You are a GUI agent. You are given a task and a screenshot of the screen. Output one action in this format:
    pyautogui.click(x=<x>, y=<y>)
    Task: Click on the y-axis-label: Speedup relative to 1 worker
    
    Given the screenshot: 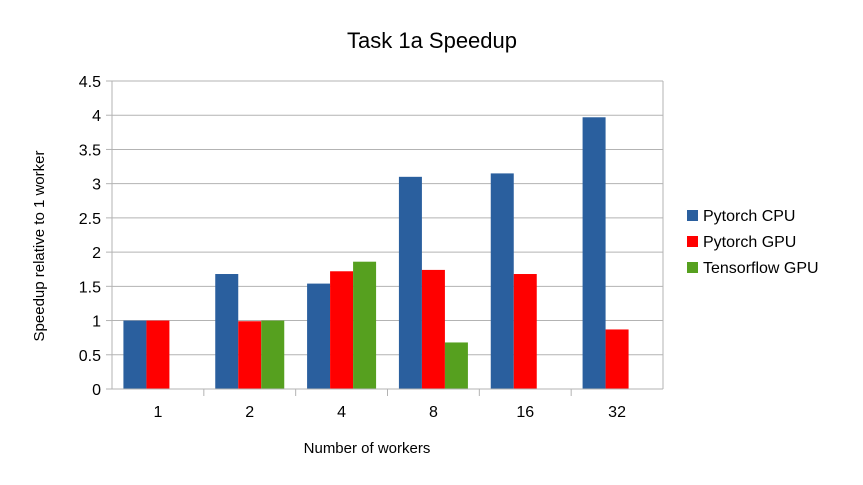 What is the action you would take?
    pyautogui.click(x=39, y=246)
    